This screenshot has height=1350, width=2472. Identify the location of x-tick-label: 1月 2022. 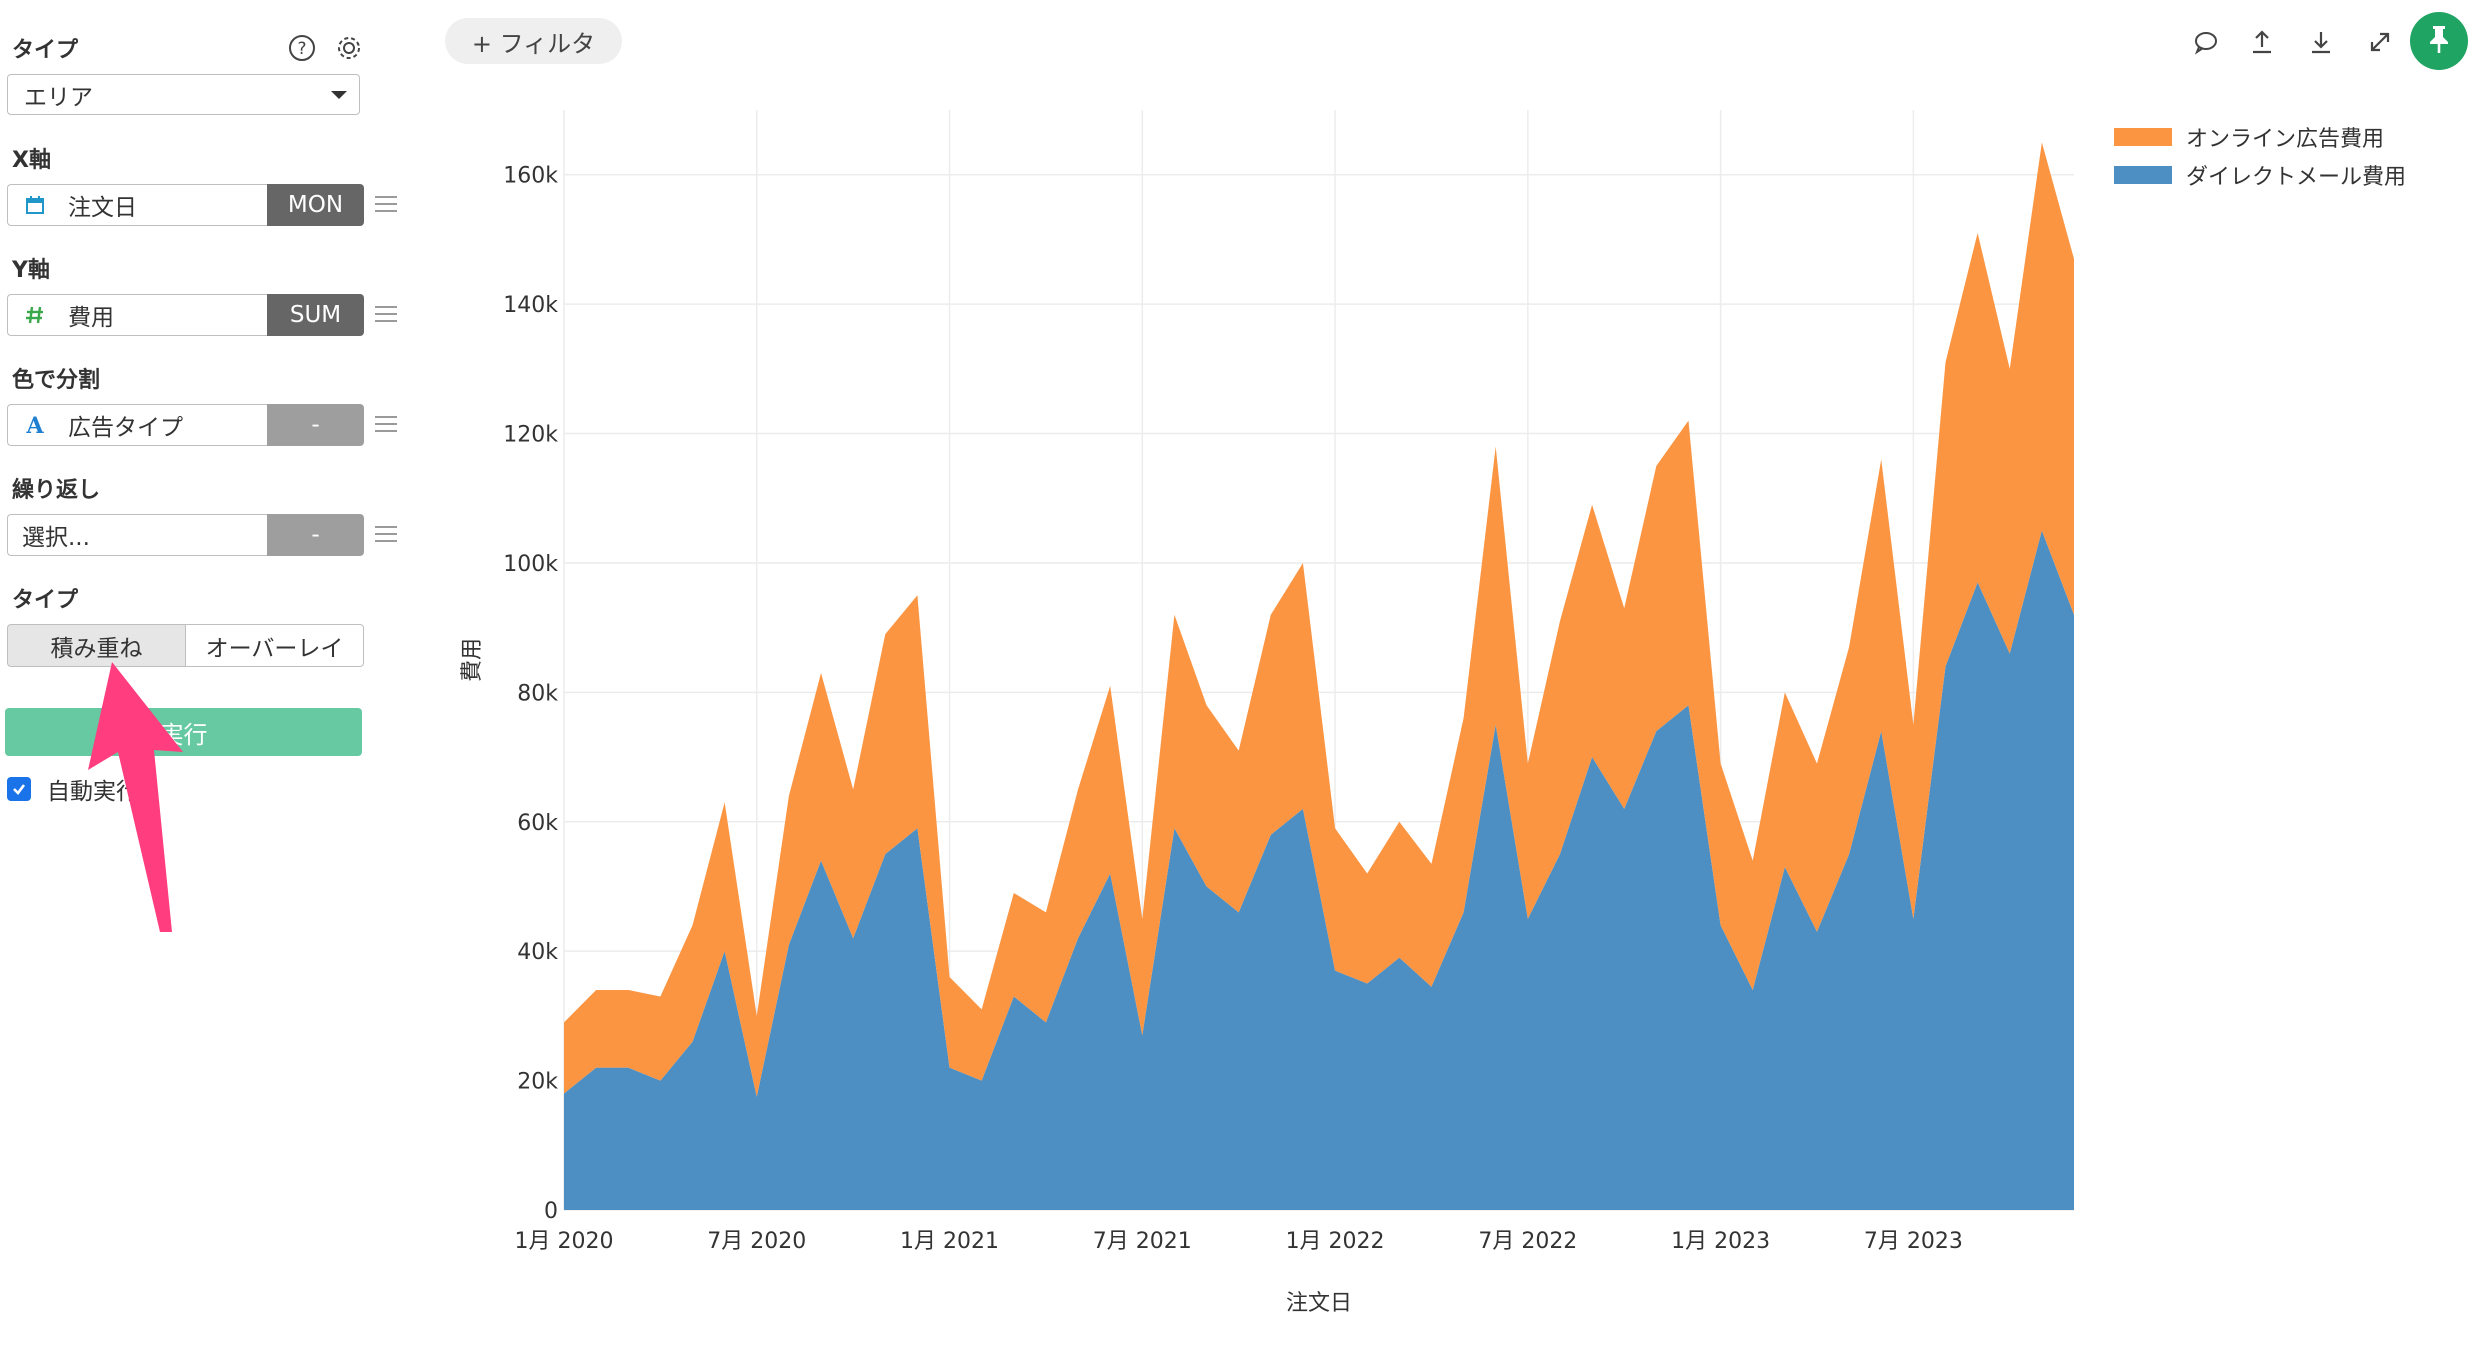
(1335, 1241).